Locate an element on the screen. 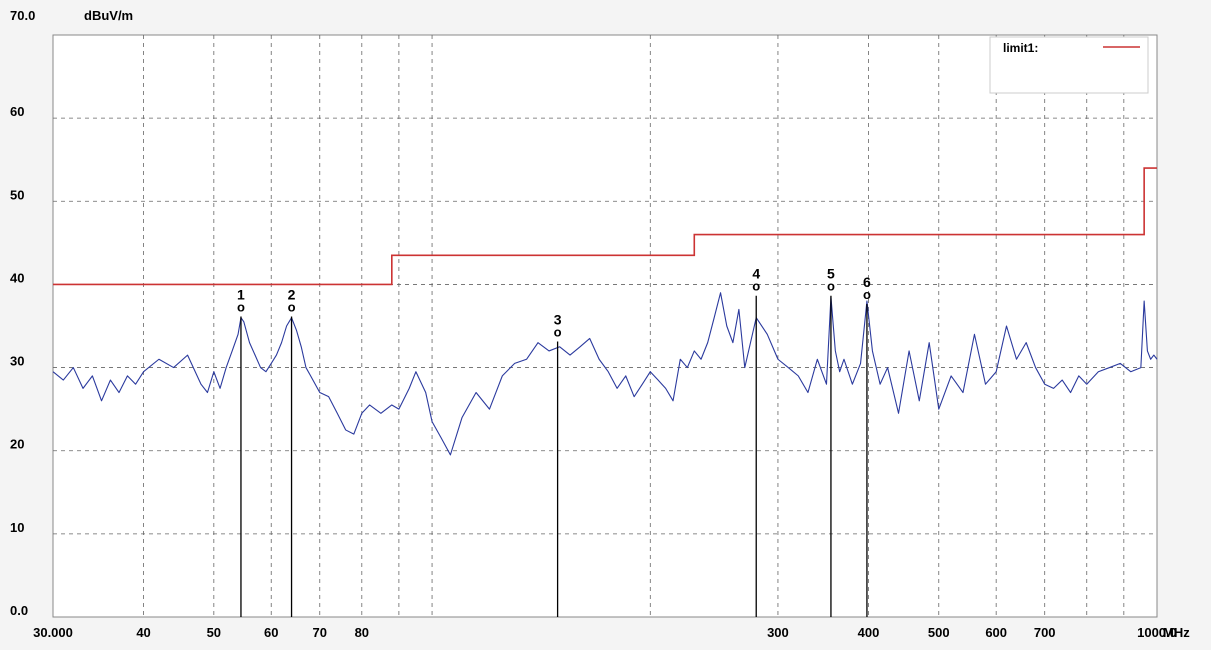 Image resolution: width=1211 pixels, height=650 pixels. y-tick-label: 20 is located at coordinates (17, 444).